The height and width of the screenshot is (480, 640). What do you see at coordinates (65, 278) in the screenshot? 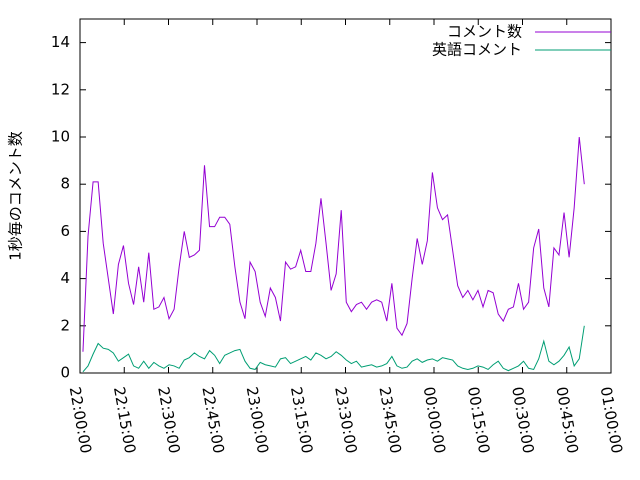
I see `y-tick-label: 4` at bounding box center [65, 278].